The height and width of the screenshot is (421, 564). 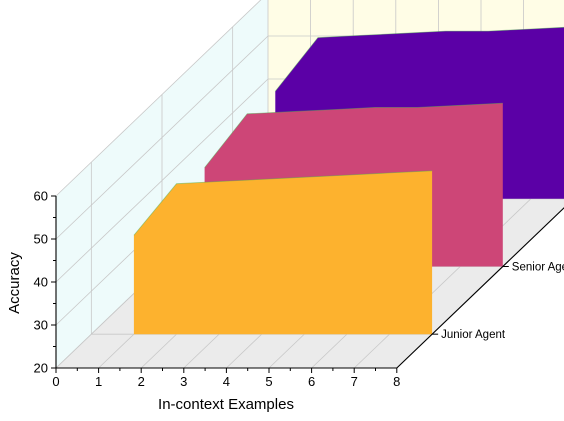 What do you see at coordinates (41, 325) in the screenshot?
I see `y-tick-label: 30` at bounding box center [41, 325].